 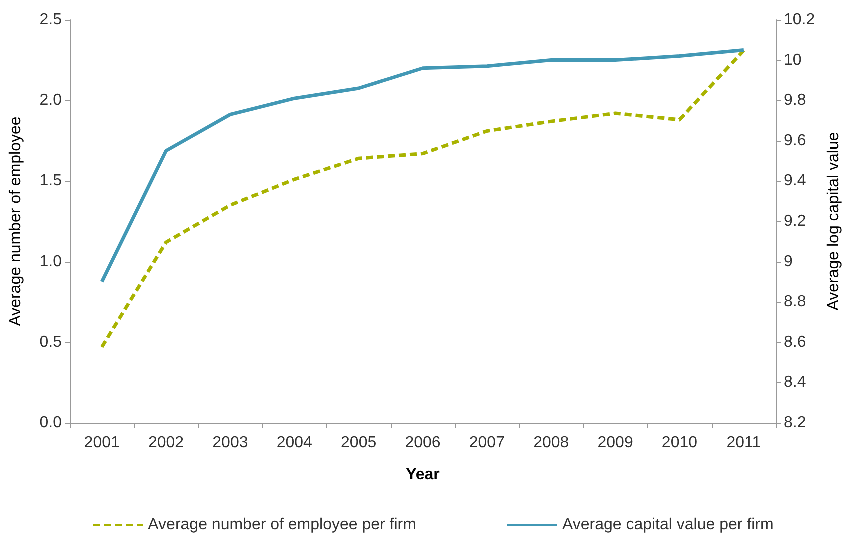 What do you see at coordinates (423, 475) in the screenshot?
I see `x-axis-title: Year` at bounding box center [423, 475].